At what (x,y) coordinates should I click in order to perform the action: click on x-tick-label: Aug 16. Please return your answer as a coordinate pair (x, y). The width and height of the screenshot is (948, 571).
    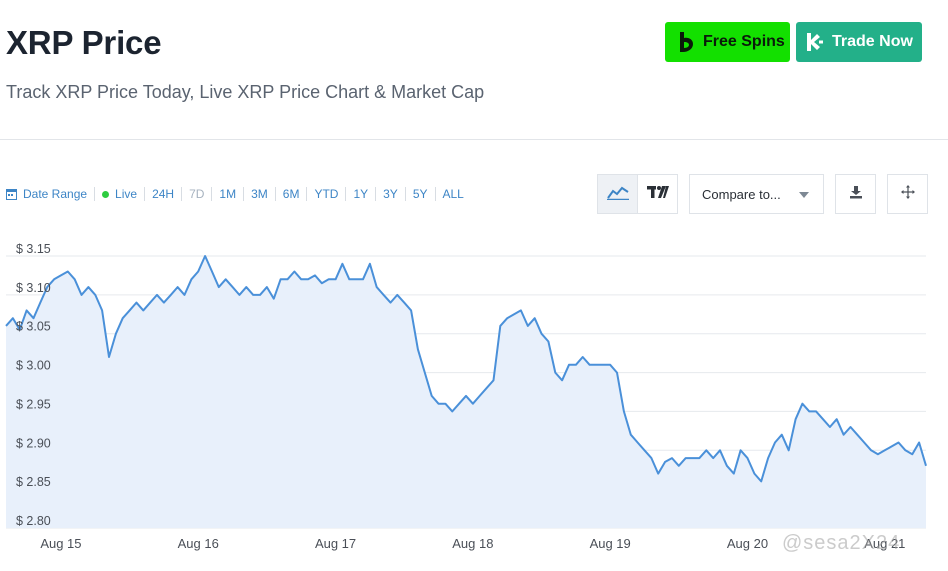
    Looking at the image, I should click on (198, 543).